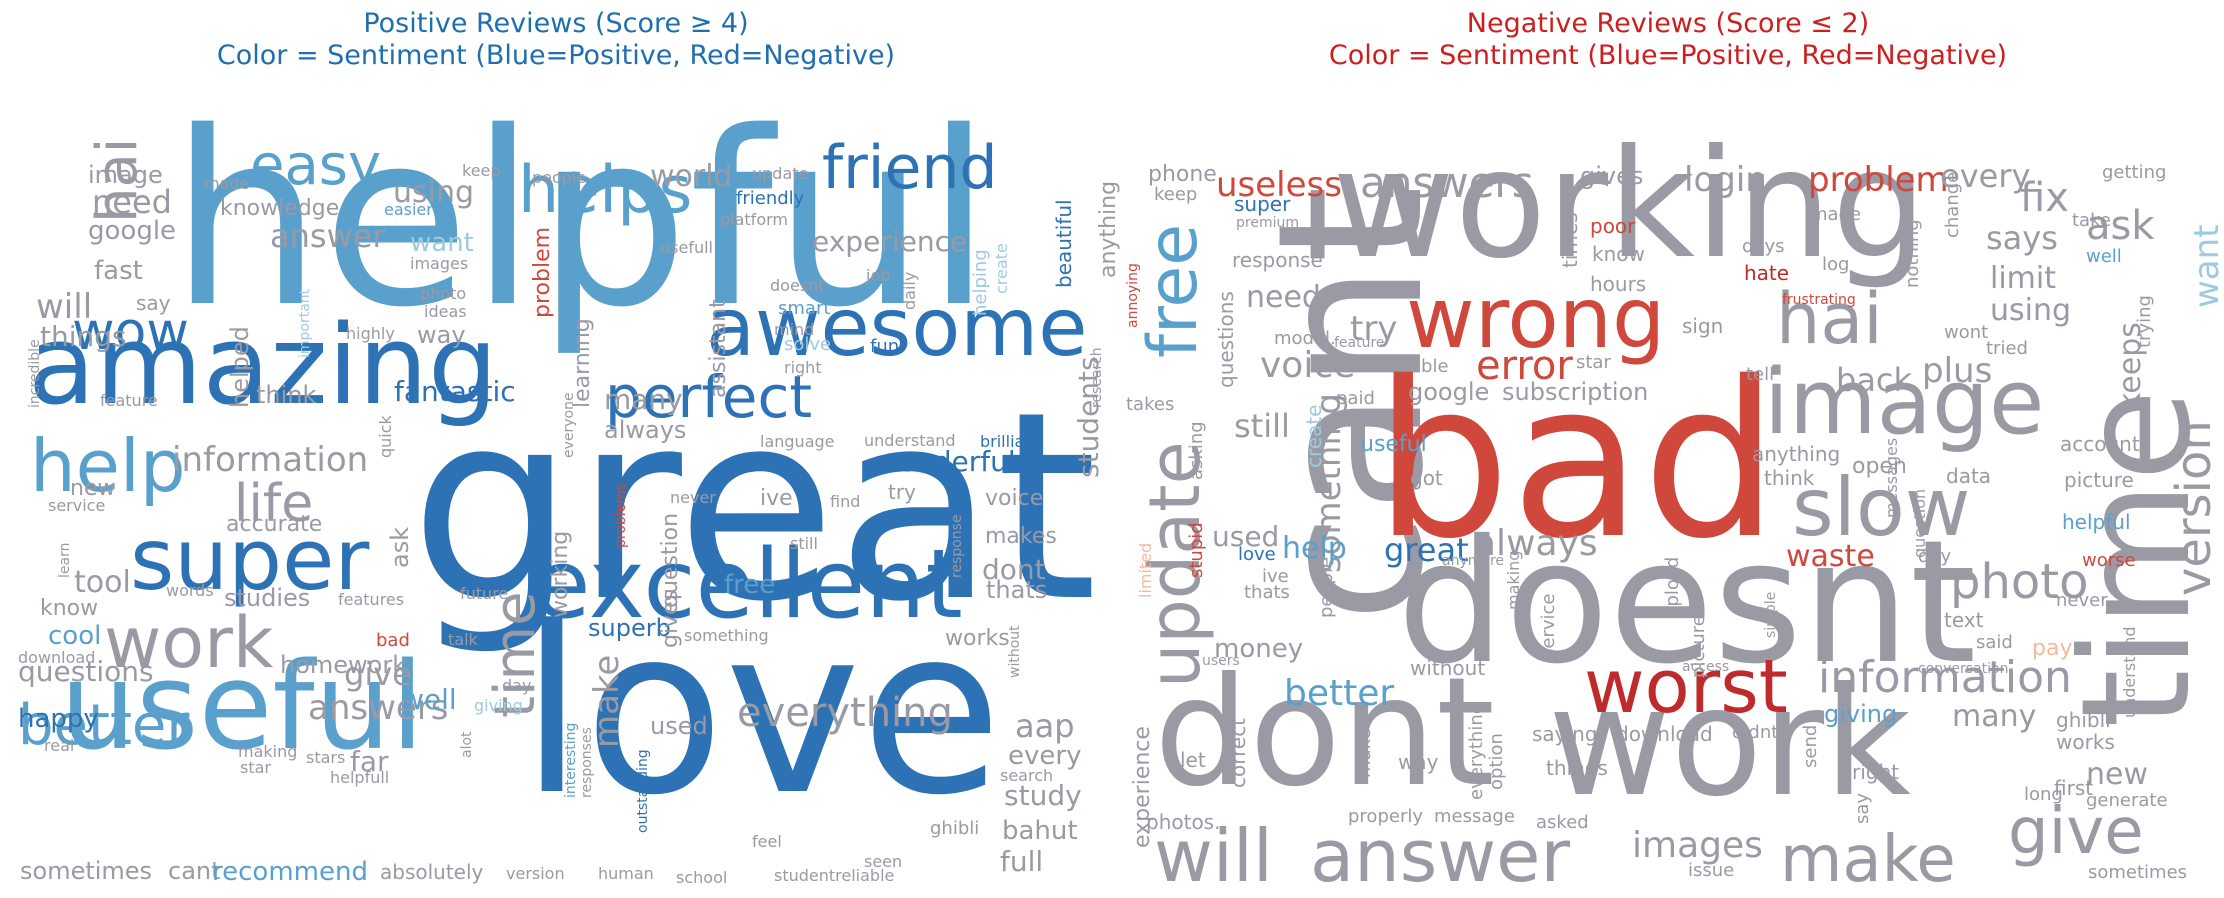 The height and width of the screenshot is (898, 2224). I want to click on word-ask: ask, so click(400, 547).